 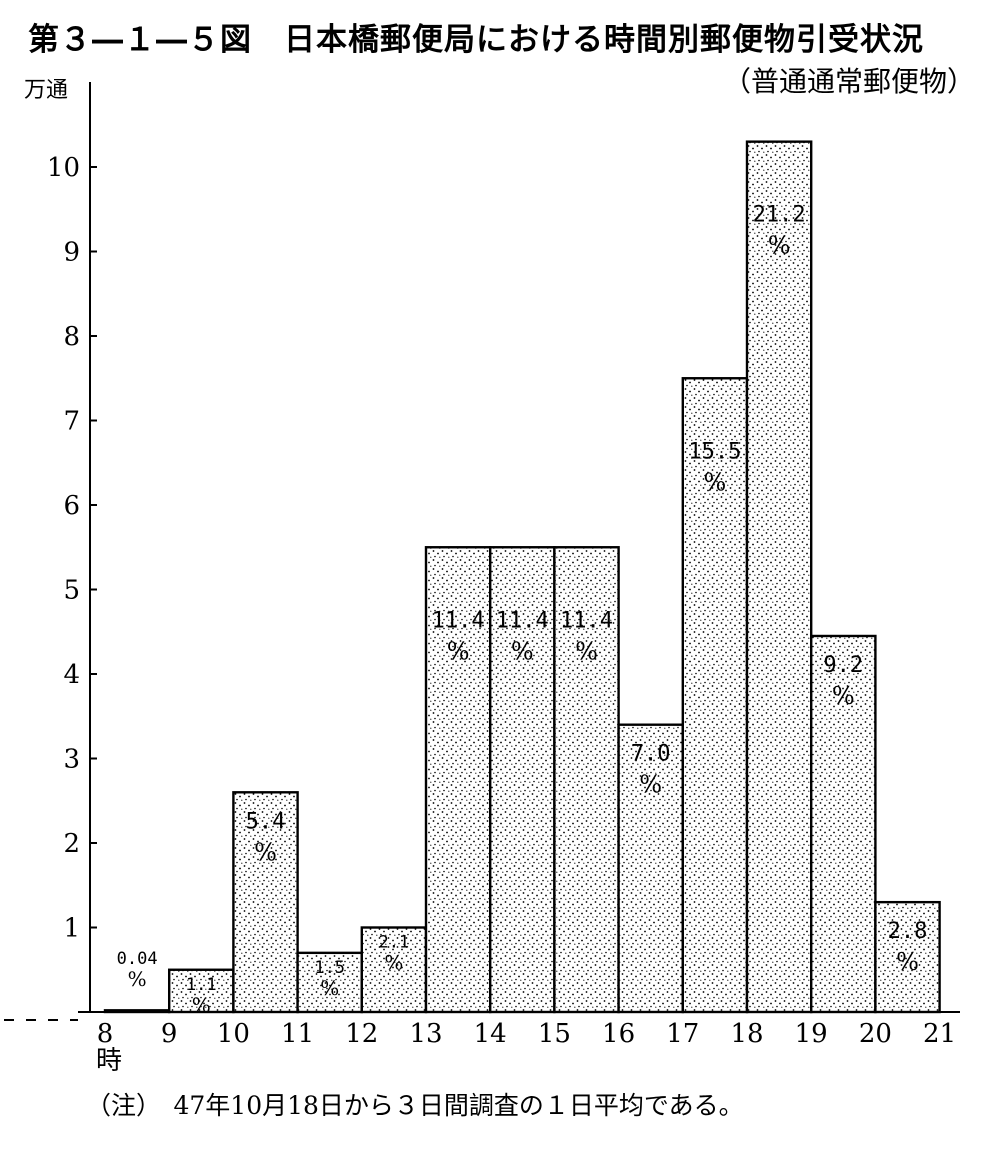 I want to click on percent-sign-8-9: %, so click(x=137, y=979).